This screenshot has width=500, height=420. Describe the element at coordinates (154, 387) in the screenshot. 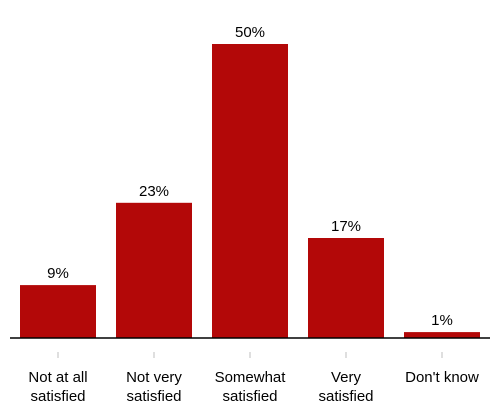

I see `x-tick-label-1: Not very satisfied` at that location.